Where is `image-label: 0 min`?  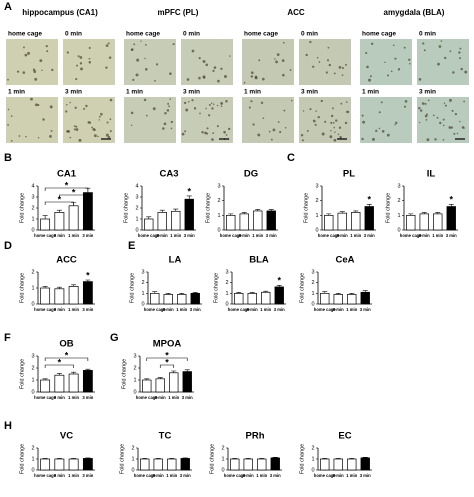
image-label: 0 min is located at coordinates (191, 34).